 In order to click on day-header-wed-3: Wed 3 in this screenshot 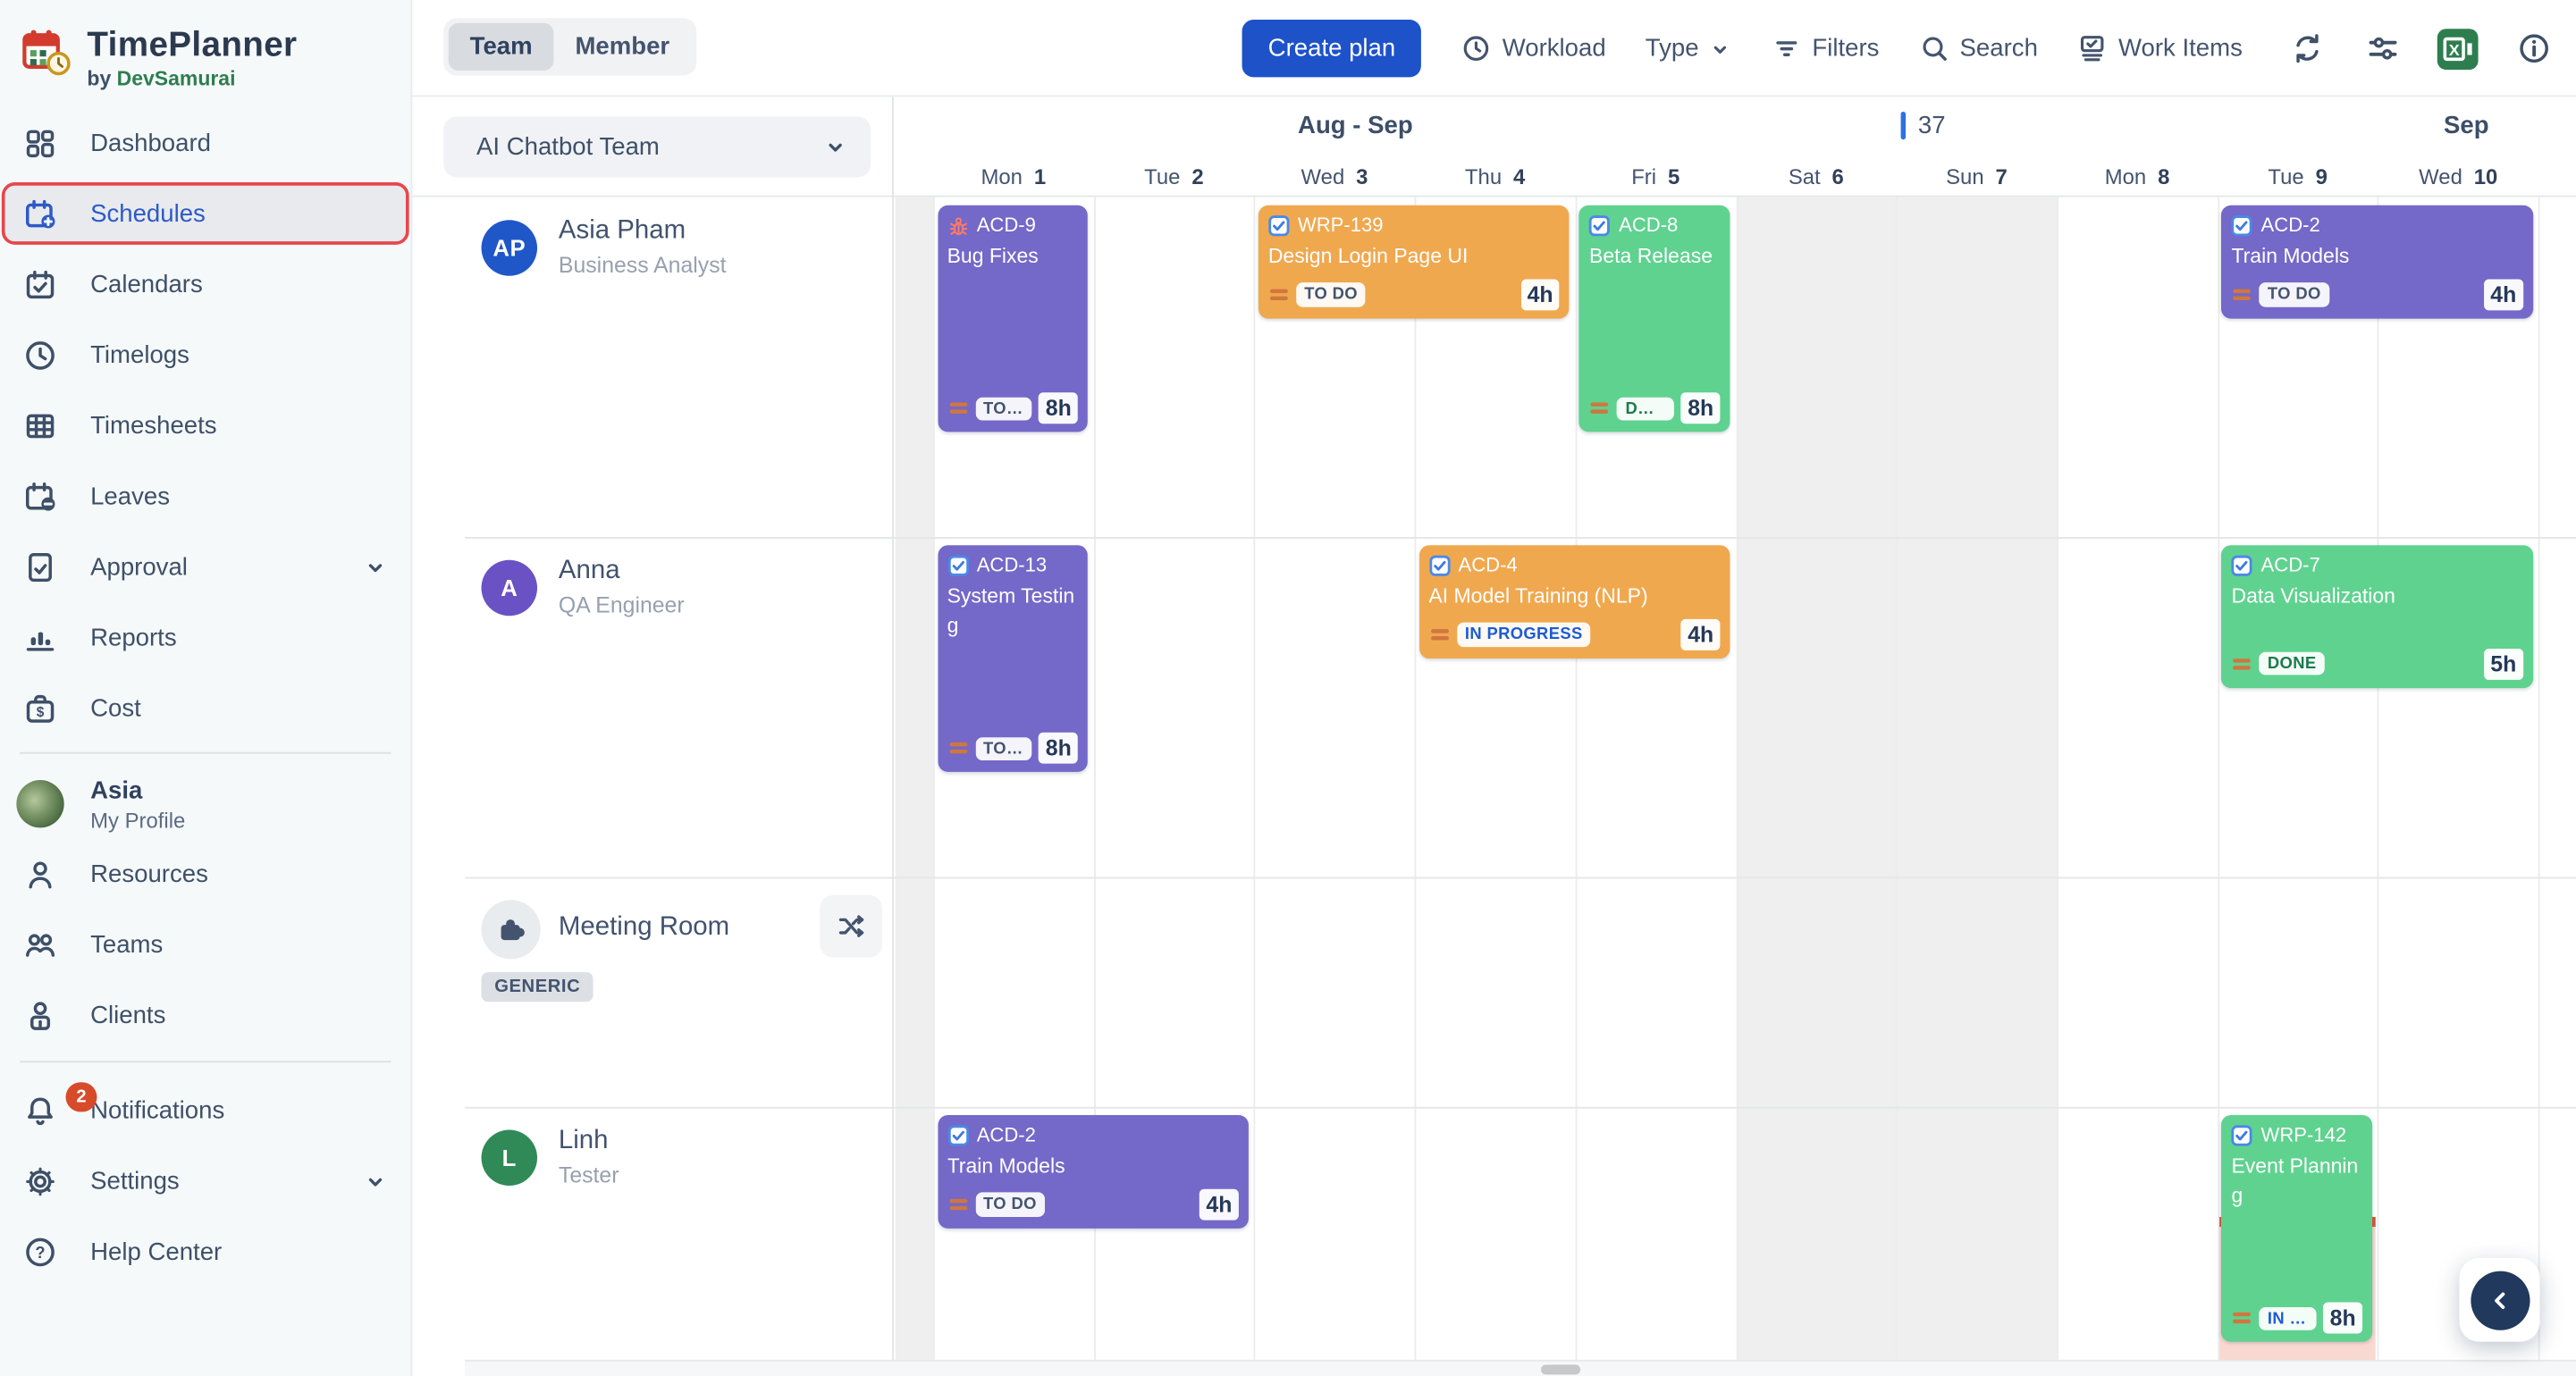, I will do `click(1335, 175)`.